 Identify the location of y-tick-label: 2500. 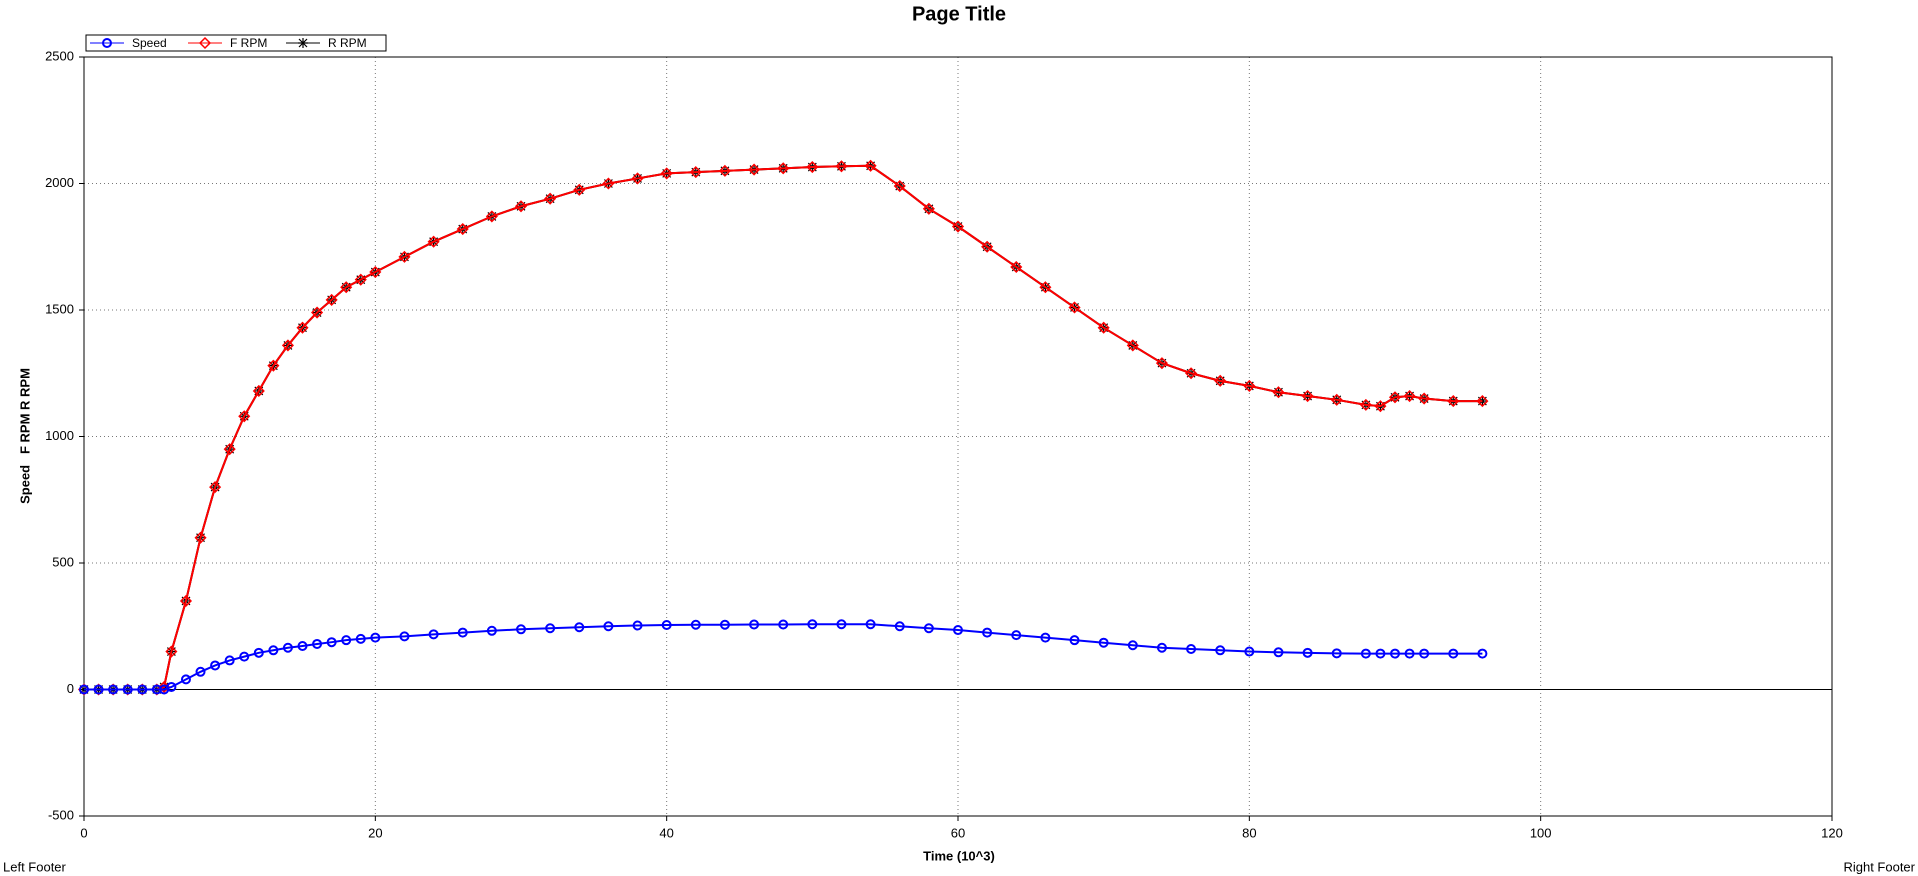
(59, 55).